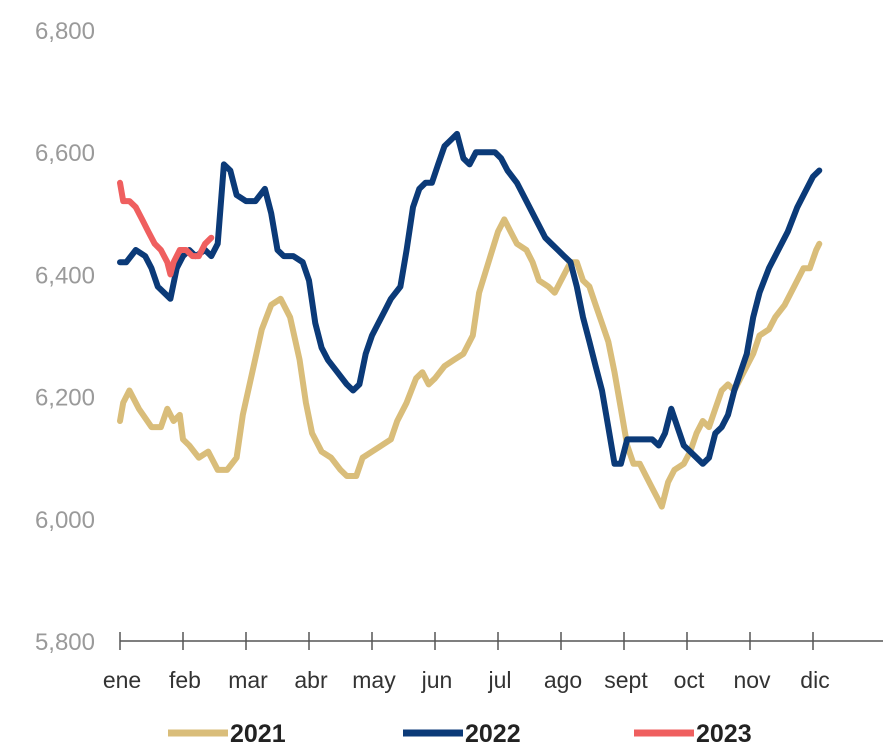 The height and width of the screenshot is (749, 883). What do you see at coordinates (626, 680) in the screenshot?
I see `x-tick-label: sept` at bounding box center [626, 680].